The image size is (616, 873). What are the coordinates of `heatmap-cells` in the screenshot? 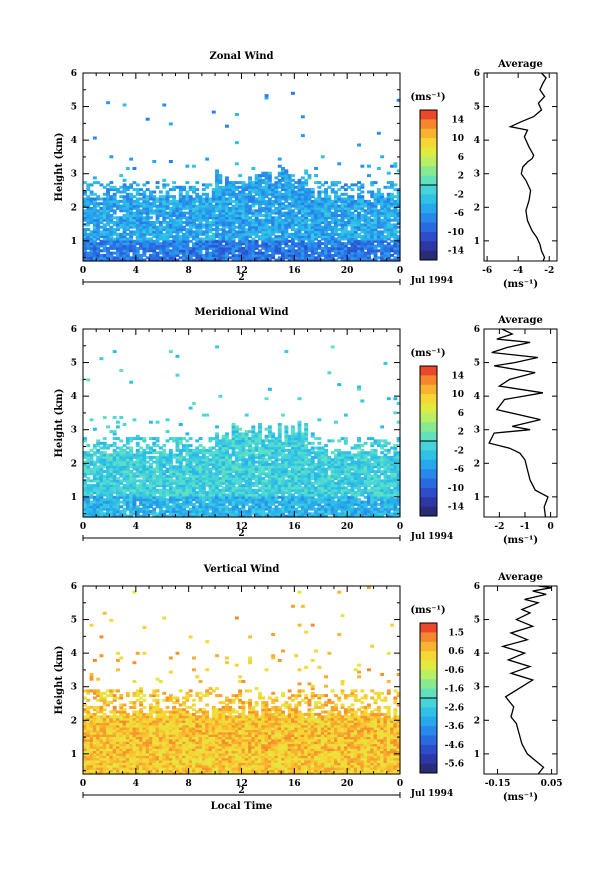 It's located at (242, 176).